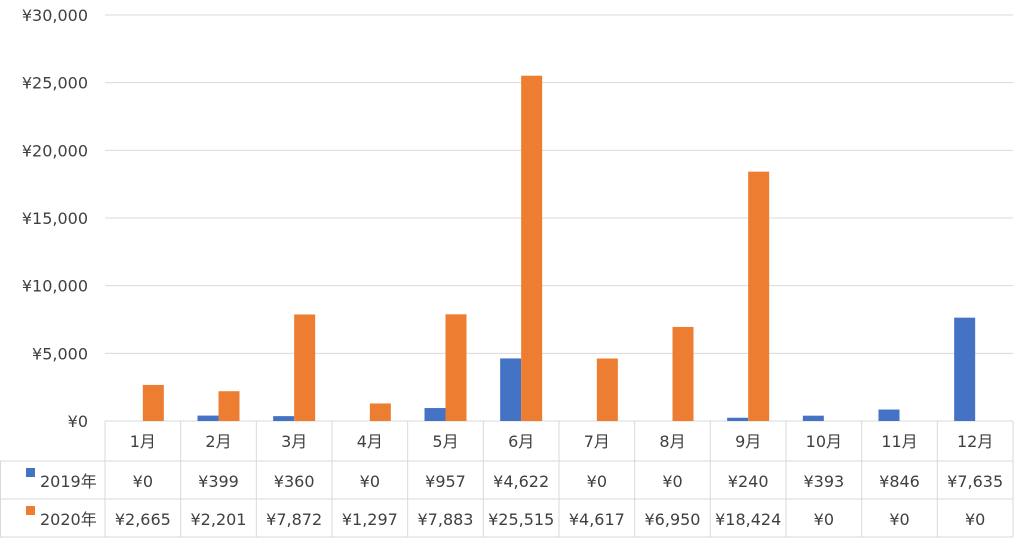 The width and height of the screenshot is (1024, 543). I want to click on data-table-cell: ¥25,515, so click(521, 519).